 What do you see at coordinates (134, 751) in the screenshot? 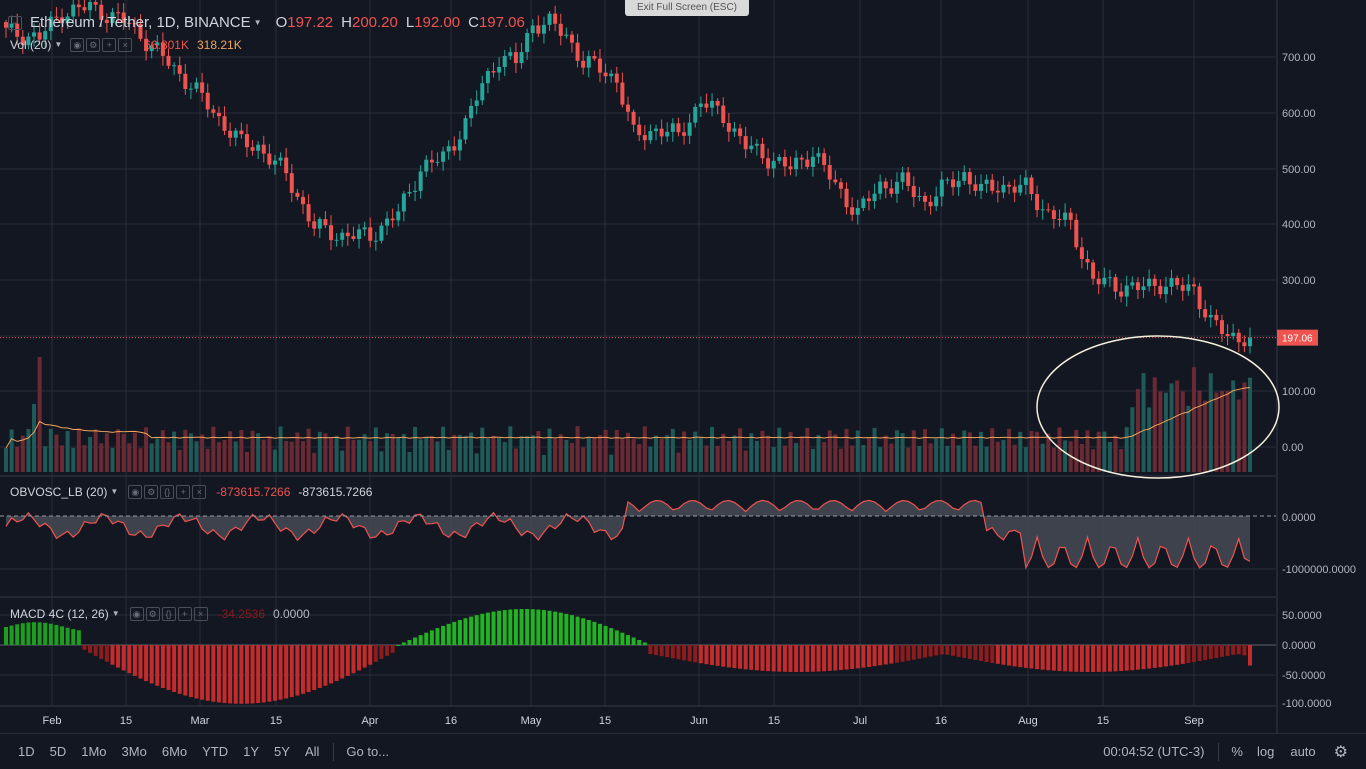
I see `timeframe-3mo: 3Mo` at bounding box center [134, 751].